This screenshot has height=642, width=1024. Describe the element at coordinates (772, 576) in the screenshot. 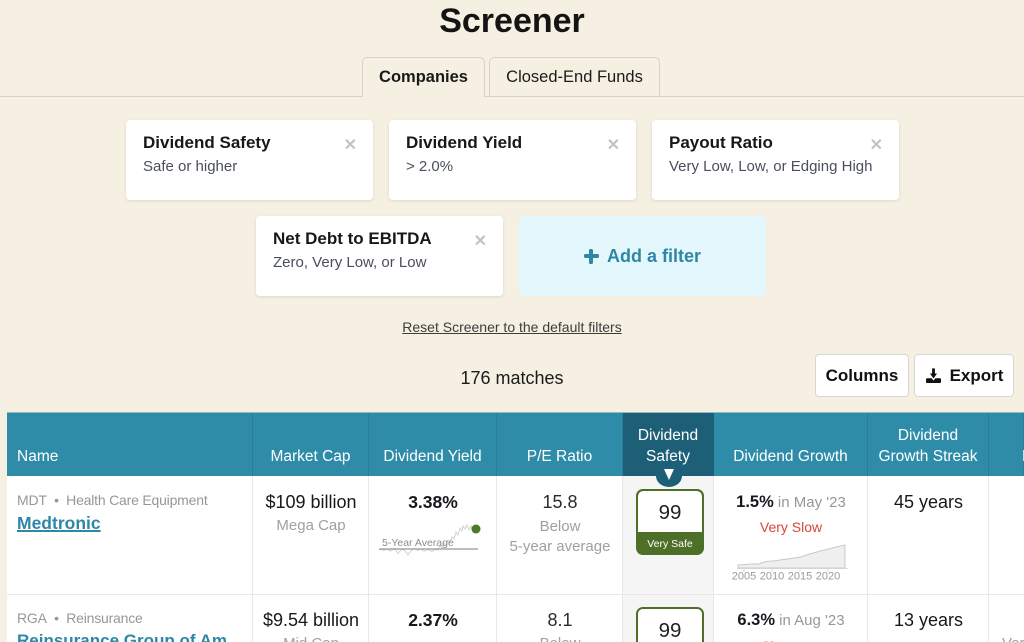

I see `svg-text: 2010` at that location.